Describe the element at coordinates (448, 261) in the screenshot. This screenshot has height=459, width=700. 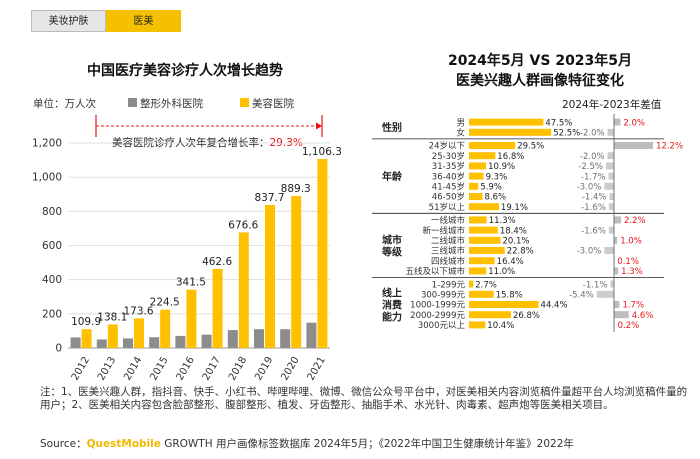
I see `row-category-label: 四线城市` at that location.